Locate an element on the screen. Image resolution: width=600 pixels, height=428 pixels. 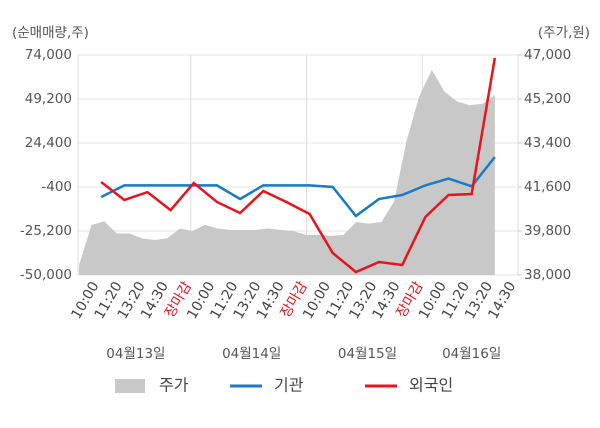
legend-swatch is located at coordinates (130, 386).